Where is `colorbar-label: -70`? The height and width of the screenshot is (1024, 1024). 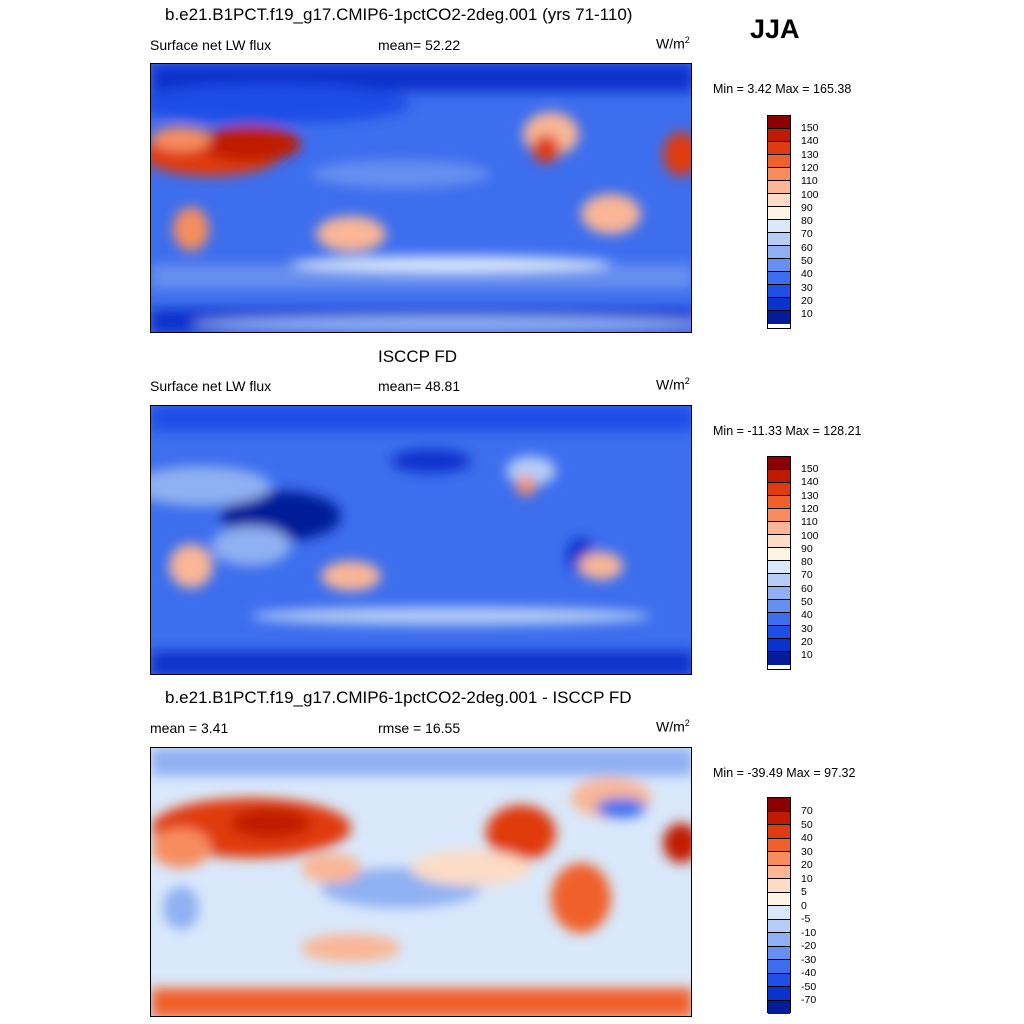
colorbar-label: -70 is located at coordinates (809, 1000).